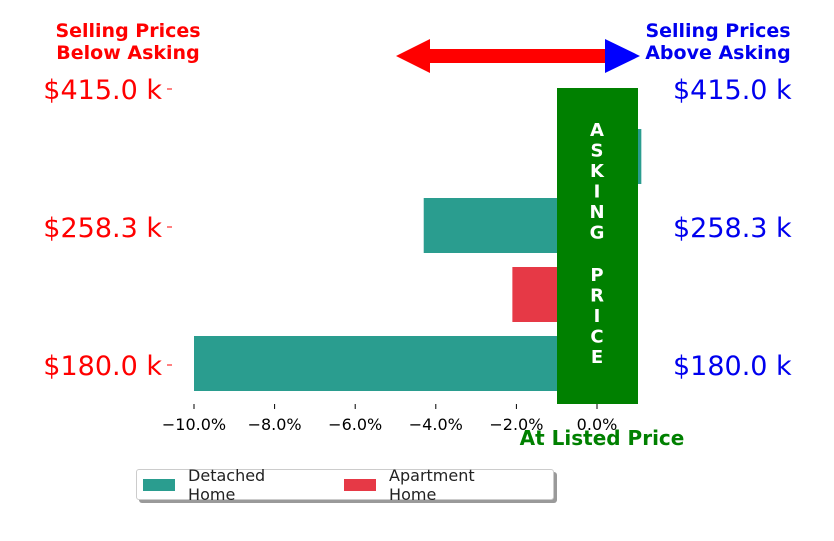 The height and width of the screenshot is (541, 834). I want to click on x-tick-label: 0.0%, so click(597, 424).